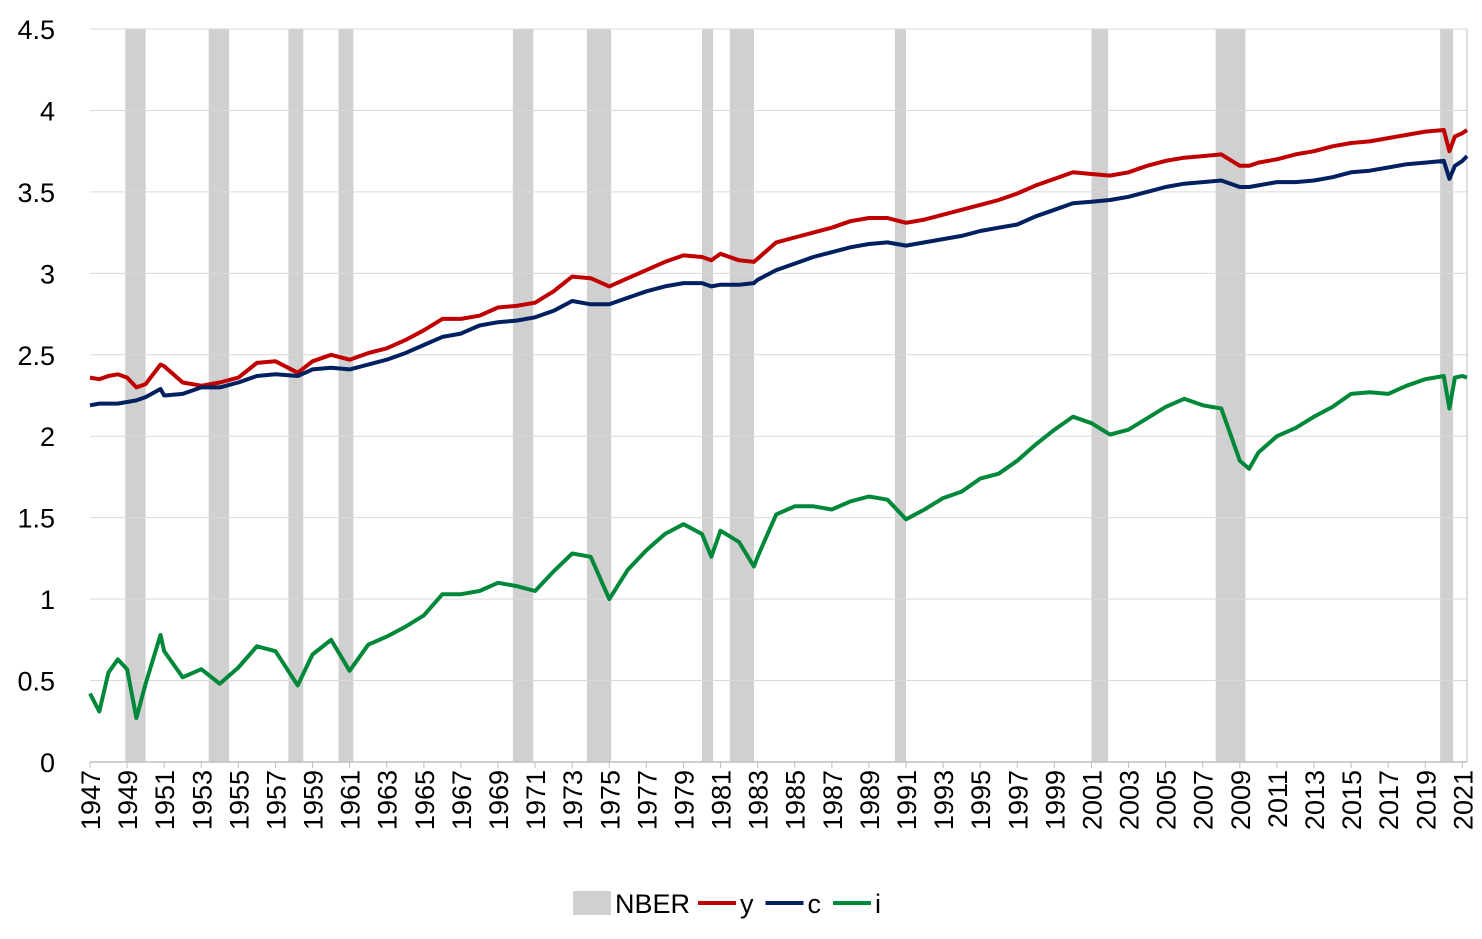 This screenshot has height=939, width=1482. I want to click on x-tick-label: 1949, so click(128, 800).